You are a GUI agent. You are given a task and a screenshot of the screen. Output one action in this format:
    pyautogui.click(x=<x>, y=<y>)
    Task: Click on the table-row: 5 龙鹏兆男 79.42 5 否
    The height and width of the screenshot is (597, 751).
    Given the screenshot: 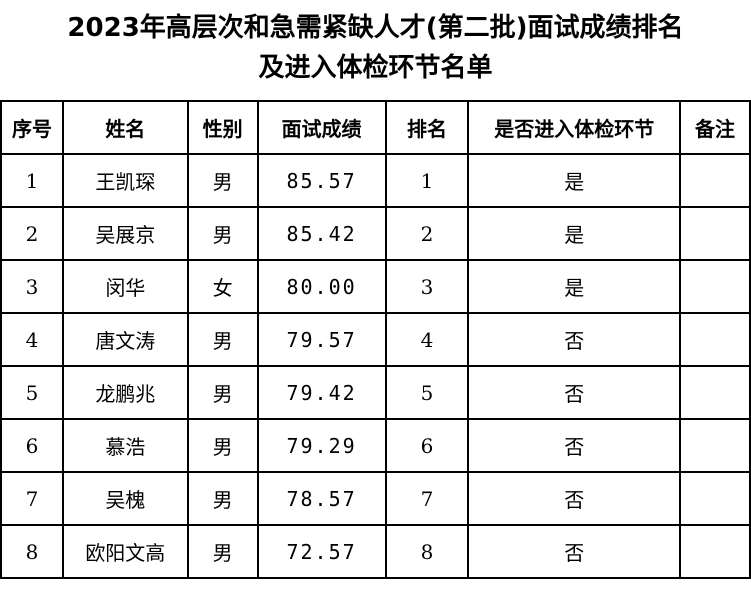 What is the action you would take?
    pyautogui.click(x=375, y=392)
    